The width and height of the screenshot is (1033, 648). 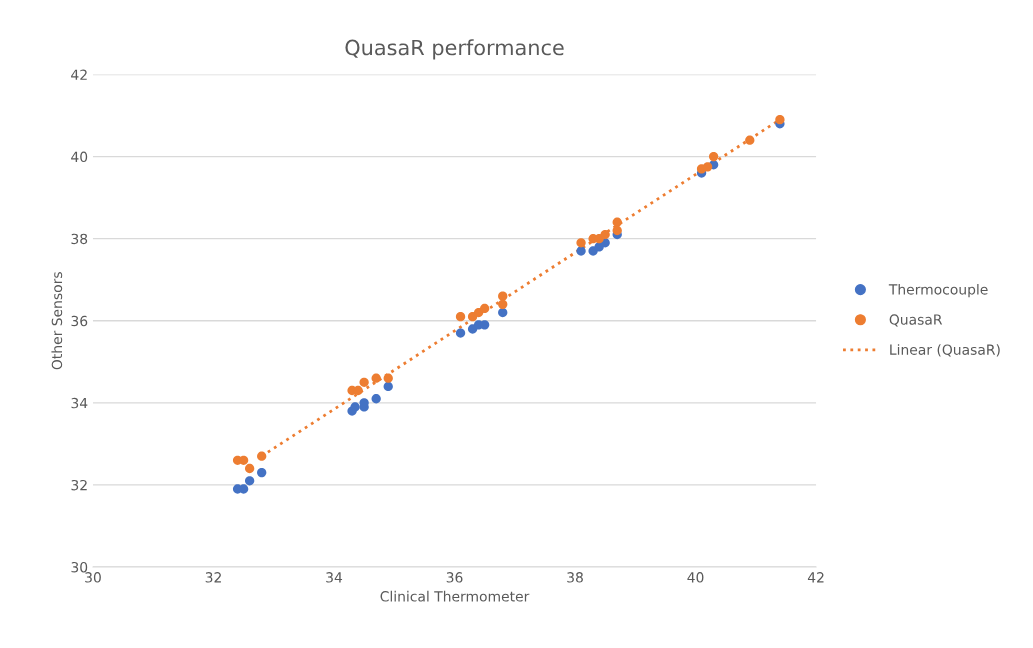 What do you see at coordinates (454, 577) in the screenshot?
I see `x-tick-label: 36` at bounding box center [454, 577].